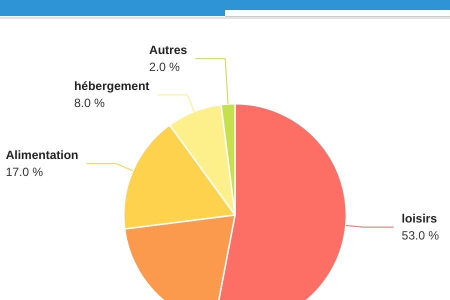 Image resolution: width=450 pixels, height=300 pixels. Describe the element at coordinates (420, 218) in the screenshot. I see `slice-label: loisirs` at that location.